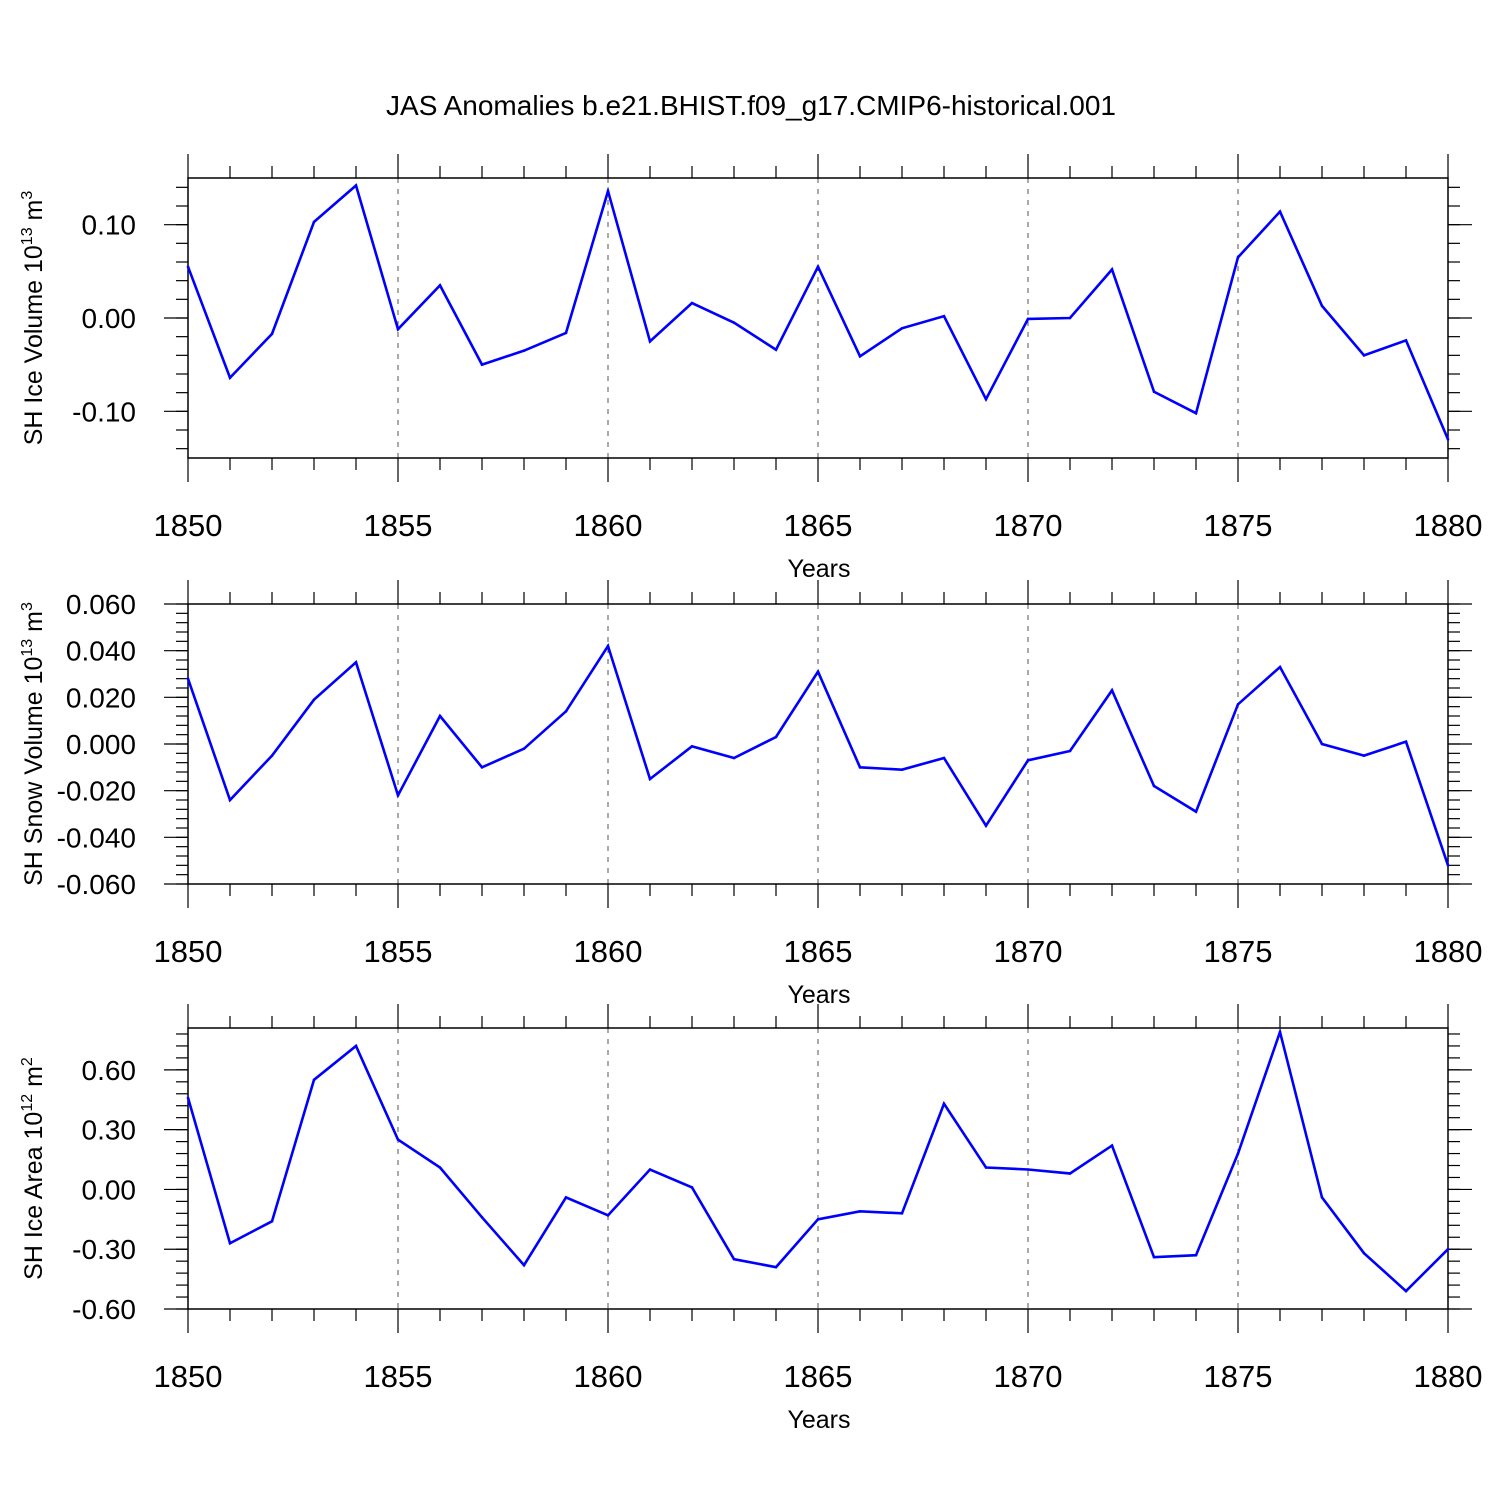  I want to click on y-tick-label: -0.60, so click(104, 1309).